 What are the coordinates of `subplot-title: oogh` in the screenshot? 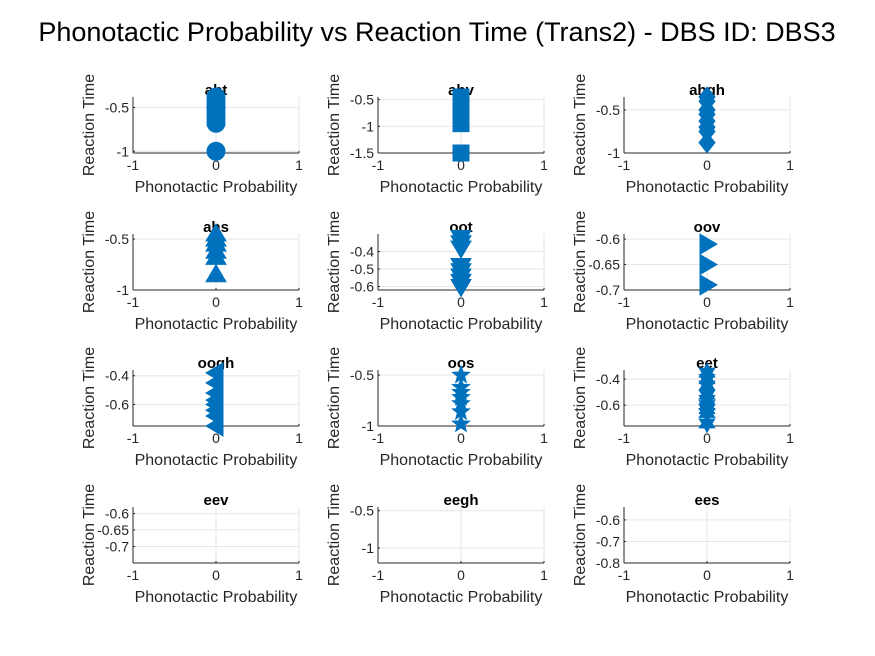 It's located at (216, 363).